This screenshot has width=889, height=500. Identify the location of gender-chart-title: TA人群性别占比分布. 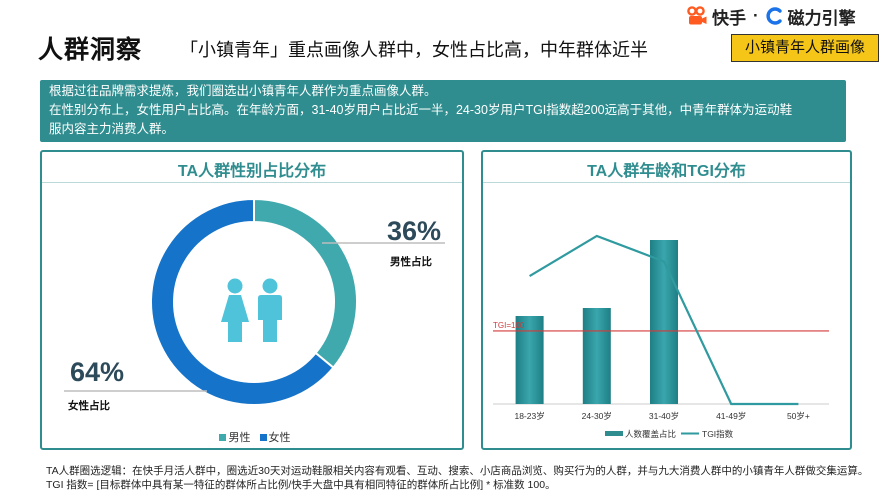
(252, 171).